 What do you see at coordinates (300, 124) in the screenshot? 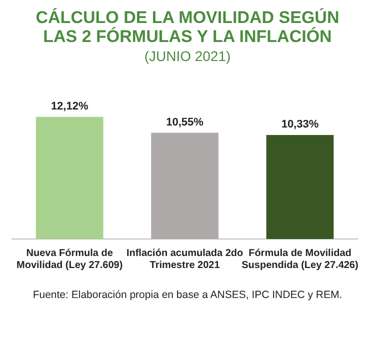
I see `data-label: 10,33%` at bounding box center [300, 124].